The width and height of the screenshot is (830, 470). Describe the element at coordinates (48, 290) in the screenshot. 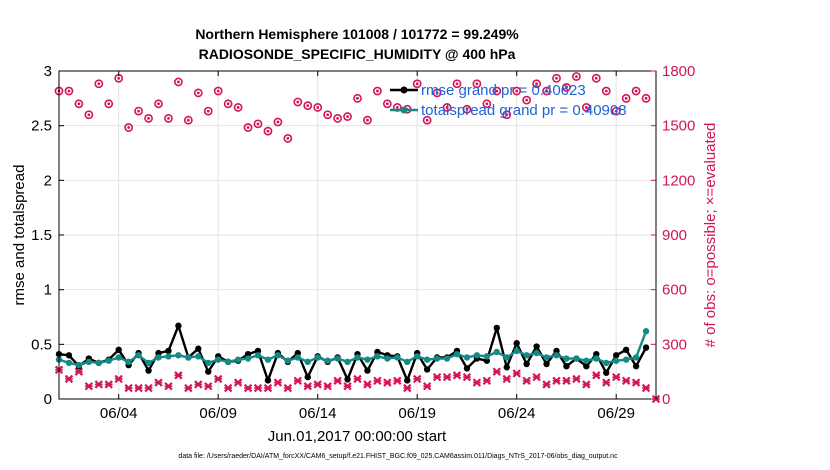

I see `y-tick-label: 1` at that location.